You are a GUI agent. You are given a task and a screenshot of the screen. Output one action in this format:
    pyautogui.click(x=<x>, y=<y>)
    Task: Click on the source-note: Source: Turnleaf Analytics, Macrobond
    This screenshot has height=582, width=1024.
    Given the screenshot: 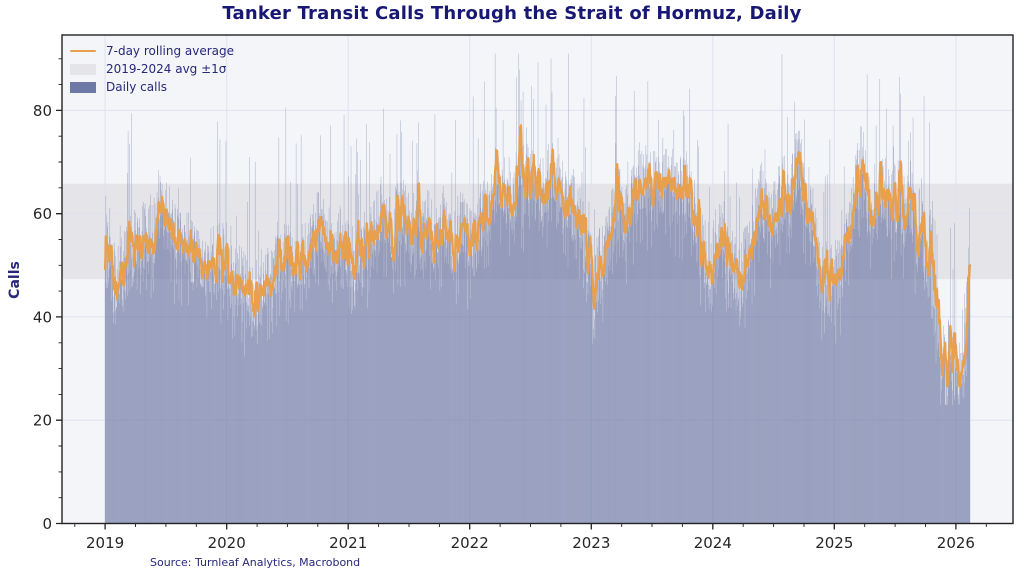 What is the action you would take?
    pyautogui.click(x=255, y=562)
    